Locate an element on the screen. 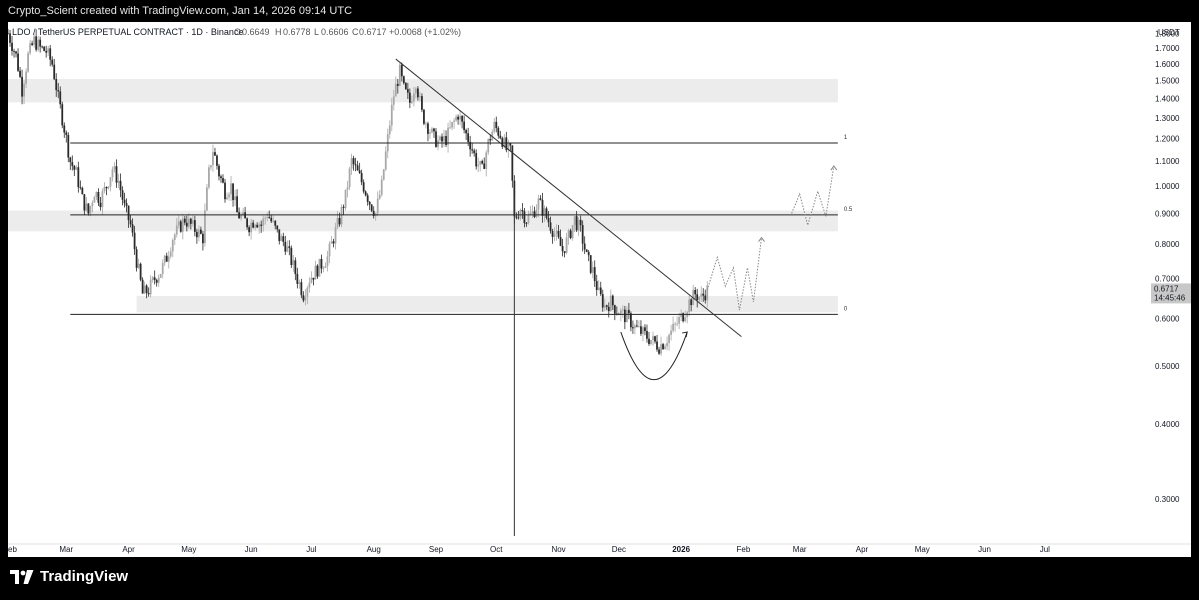 This screenshot has width=1199, height=600. fib-level-label: 1 is located at coordinates (846, 138).